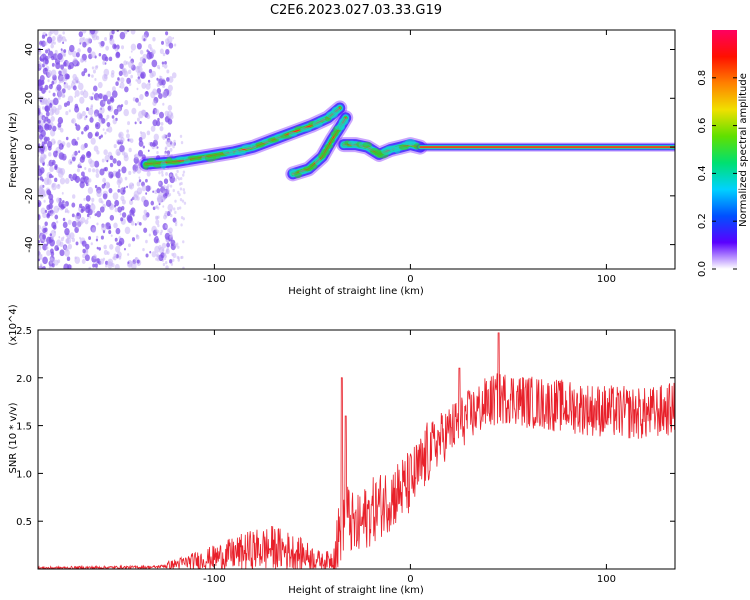 This screenshot has width=750, height=600. I want to click on spectrogram-y-tick-label: -20, so click(29, 196).